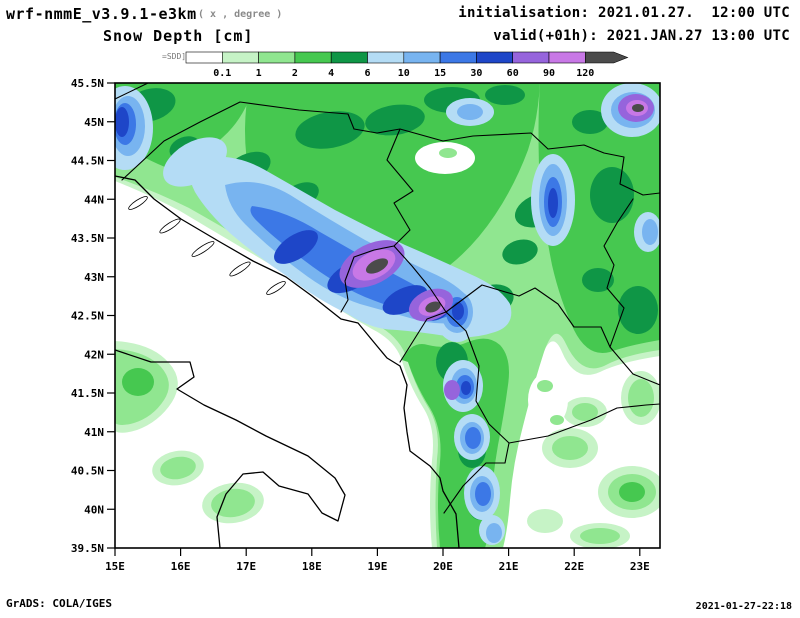 The image size is (800, 618). What do you see at coordinates (574, 566) in the screenshot?
I see `x-axis-label: 22E` at bounding box center [574, 566].